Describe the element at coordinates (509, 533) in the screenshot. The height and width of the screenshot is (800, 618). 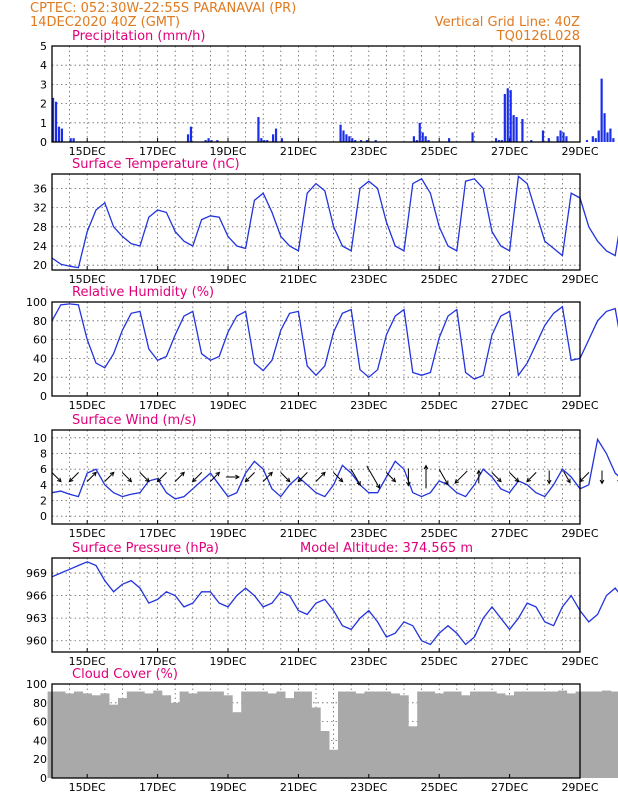
I see `wind-xtick: 27DEC` at that location.